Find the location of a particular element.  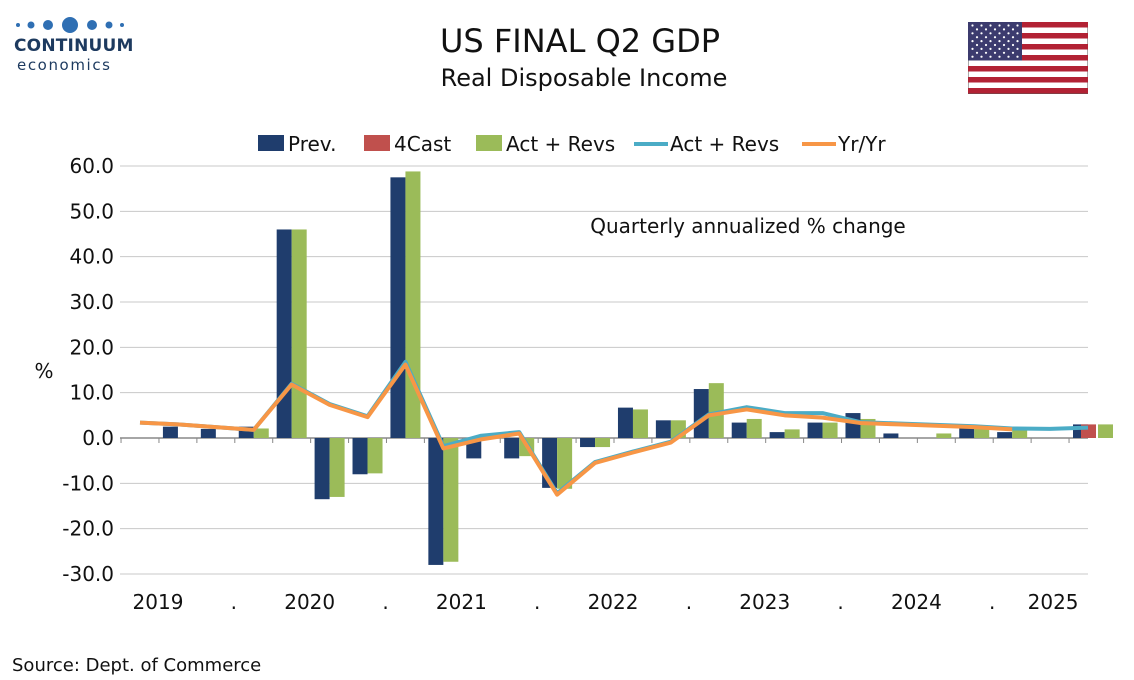

y-axis-label: % is located at coordinates (43, 371).